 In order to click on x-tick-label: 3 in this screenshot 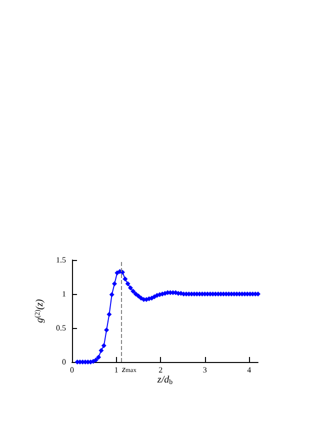, I will do `click(204, 370)`.